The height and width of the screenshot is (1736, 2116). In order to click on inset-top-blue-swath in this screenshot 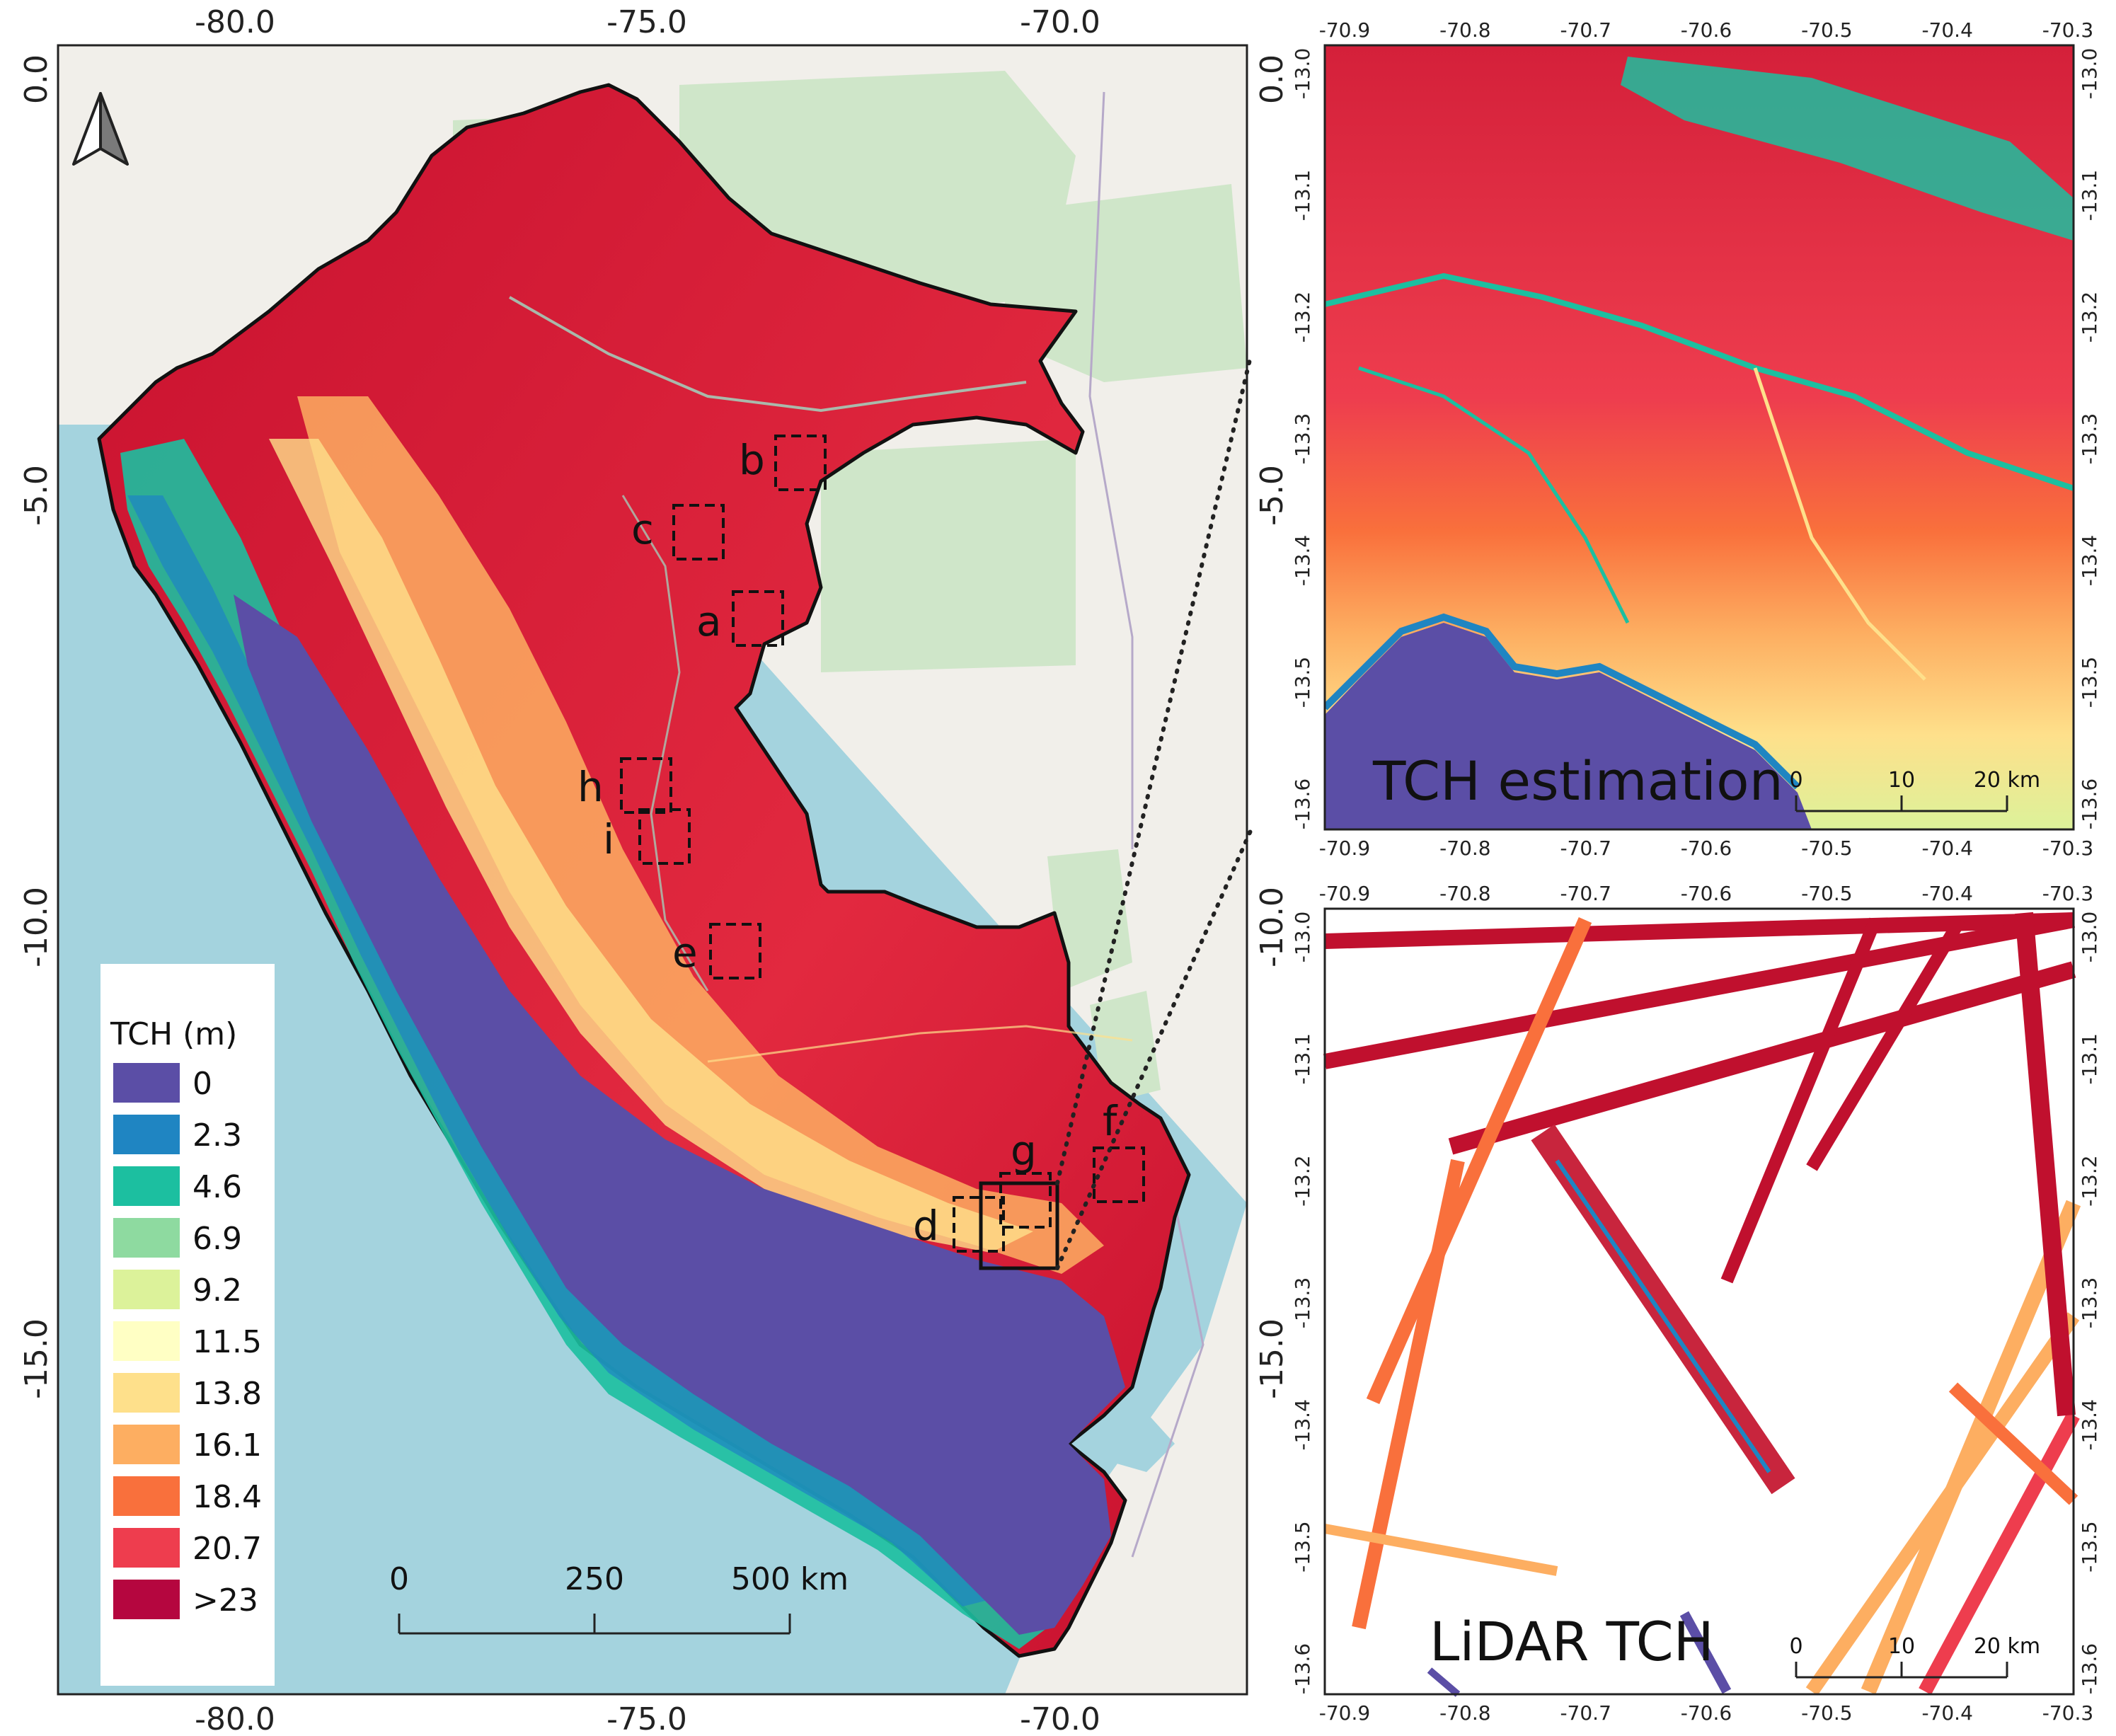, I will do `click(1847, 149)`.